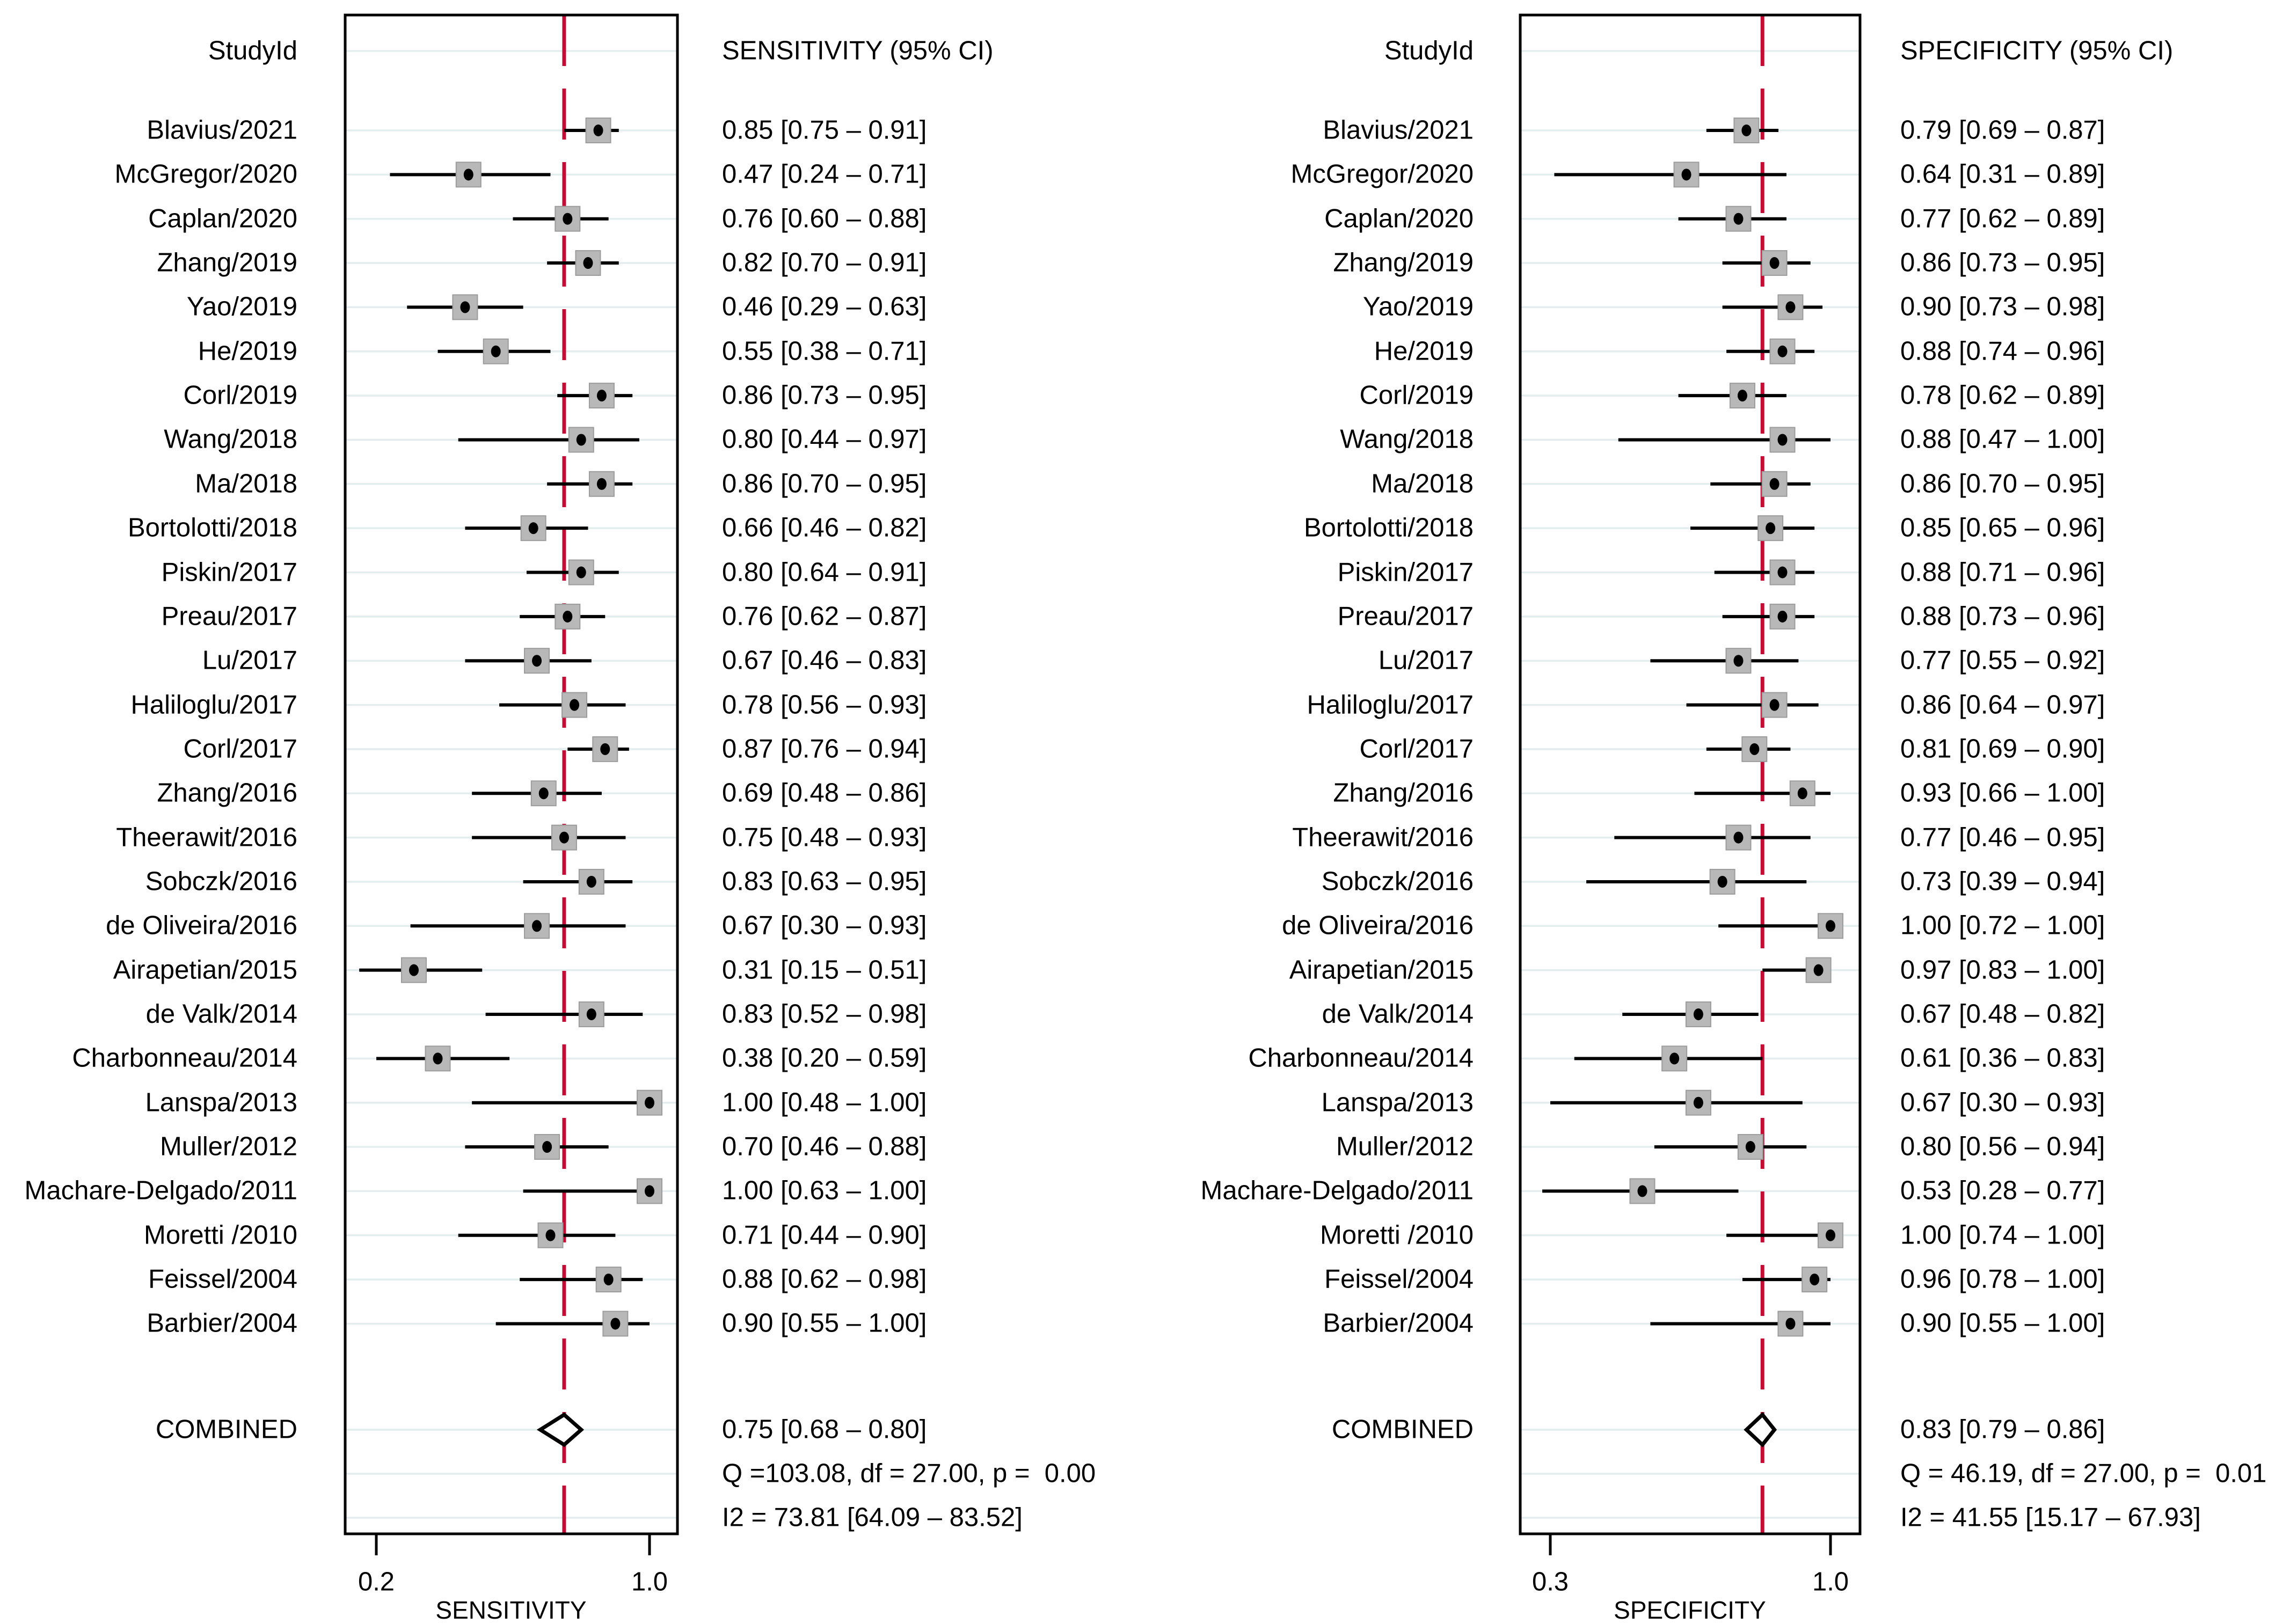 The width and height of the screenshot is (2290, 1624). I want to click on study-label: Lanspa/2013, so click(1398, 1102).